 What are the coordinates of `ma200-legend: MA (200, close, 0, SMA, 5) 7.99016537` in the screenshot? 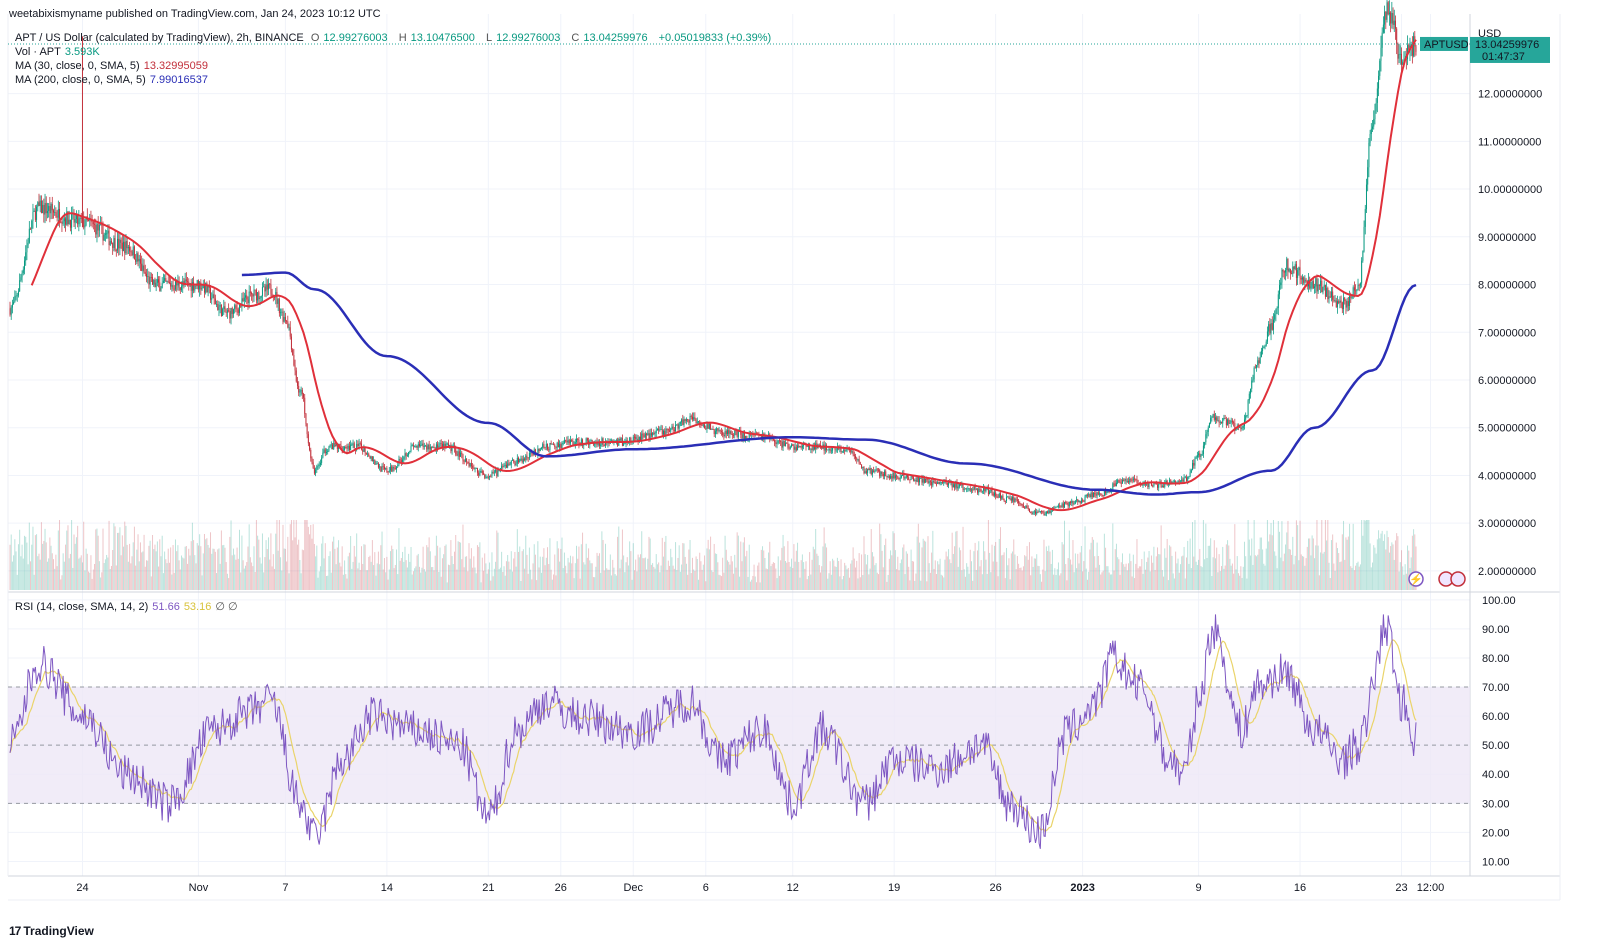 It's located at (111, 80).